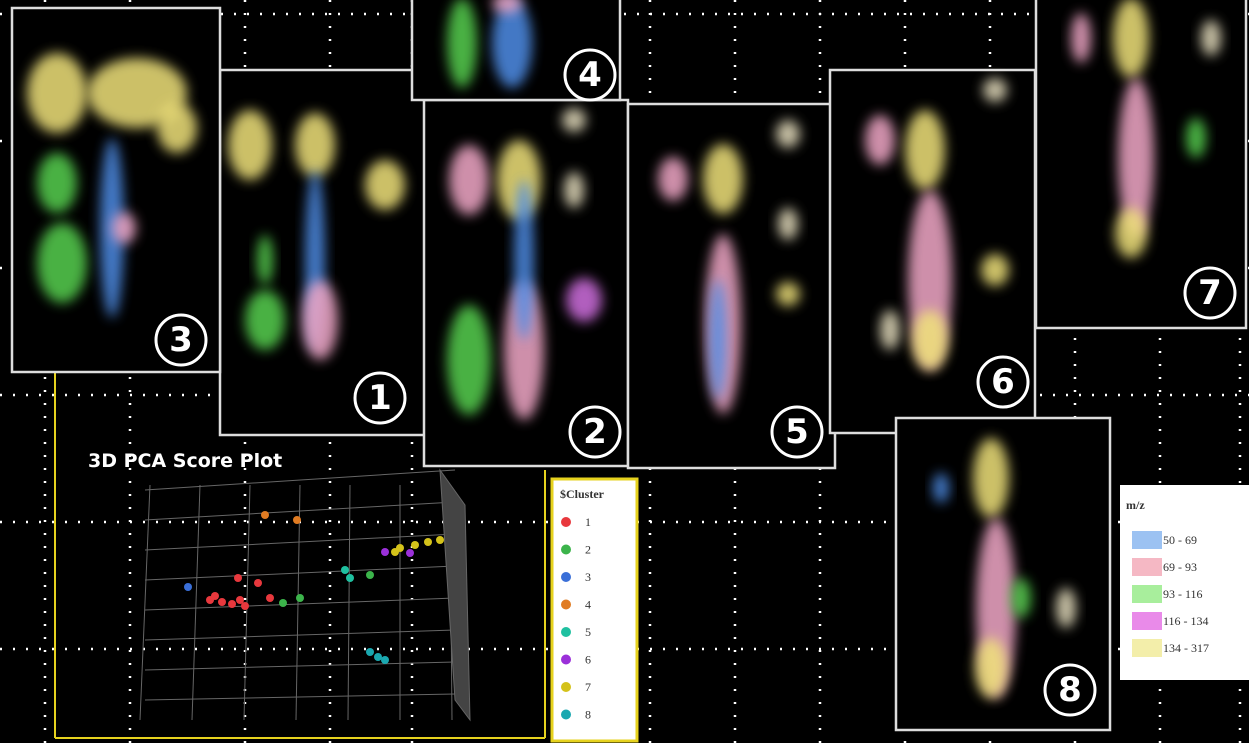  What do you see at coordinates (588, 687) in the screenshot?
I see `cluster-label: 7` at bounding box center [588, 687].